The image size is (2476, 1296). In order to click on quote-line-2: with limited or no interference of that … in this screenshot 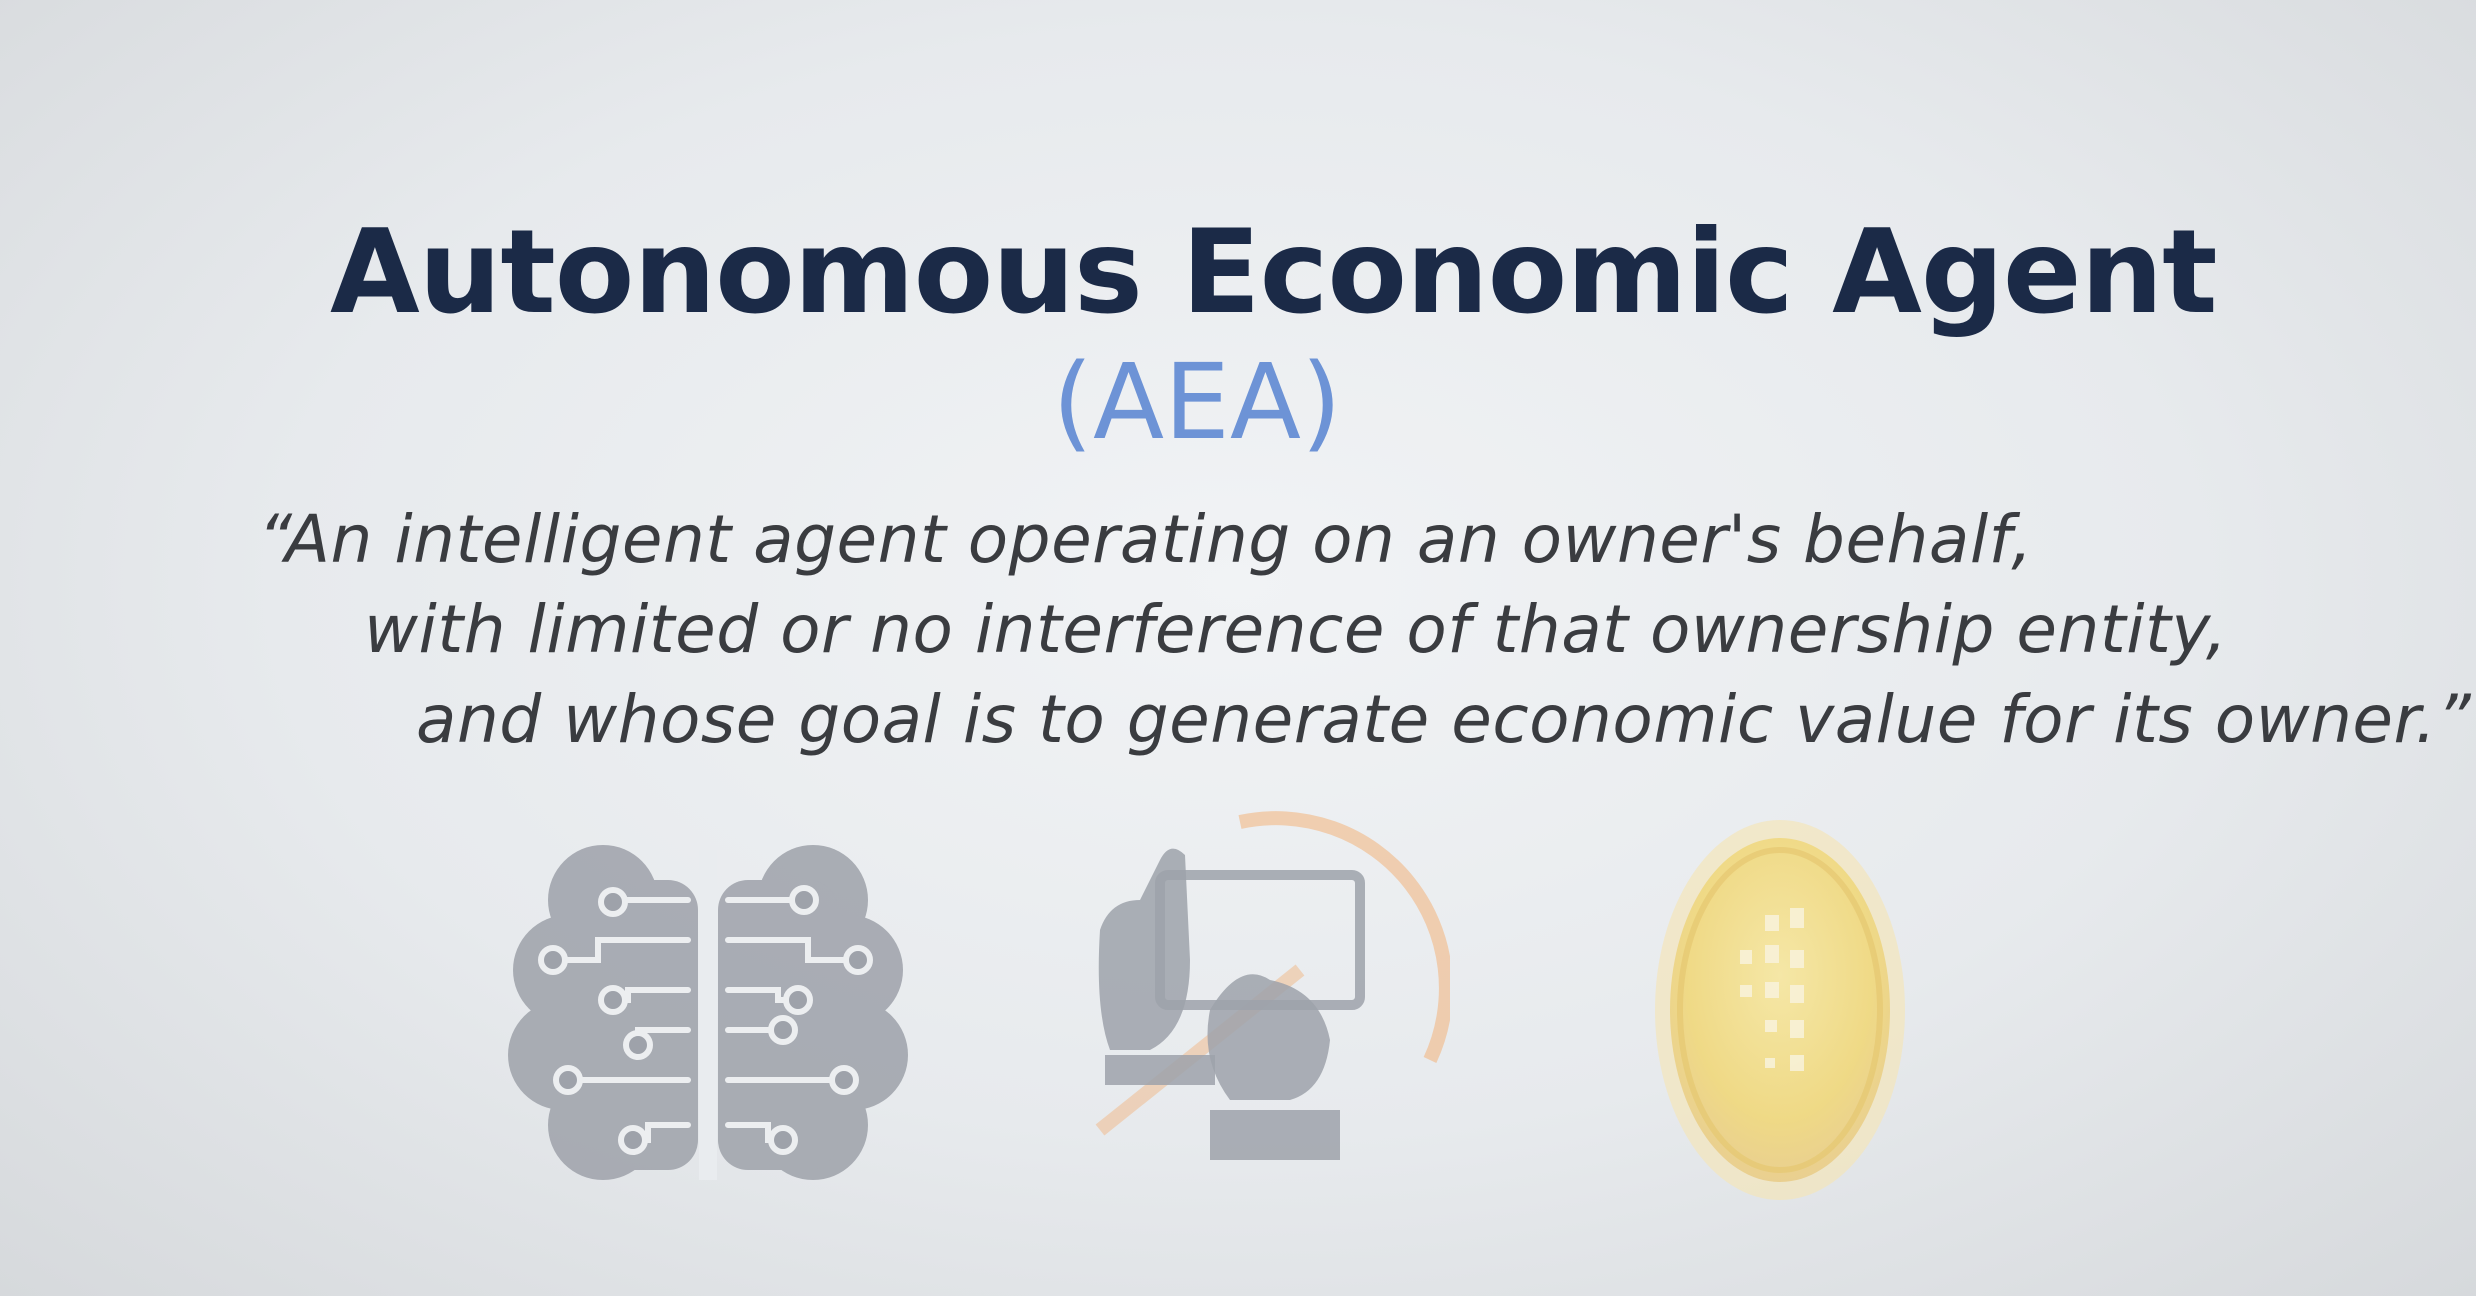, I will do `click(1296, 629)`.